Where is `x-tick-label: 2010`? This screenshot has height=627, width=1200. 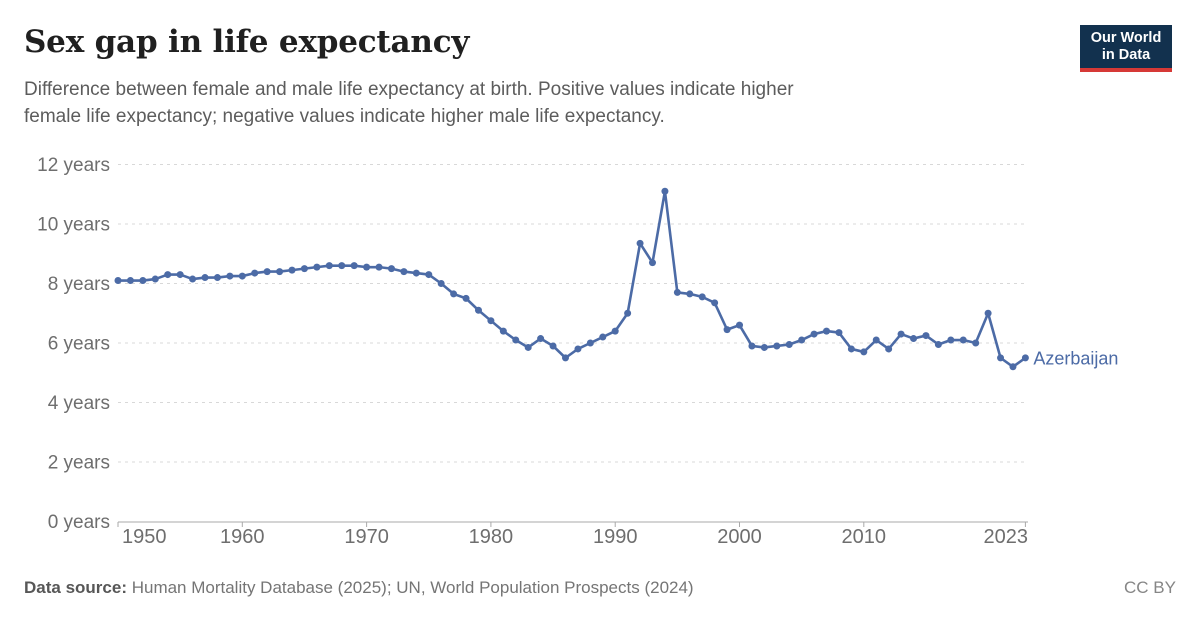 x-tick-label: 2010 is located at coordinates (864, 537).